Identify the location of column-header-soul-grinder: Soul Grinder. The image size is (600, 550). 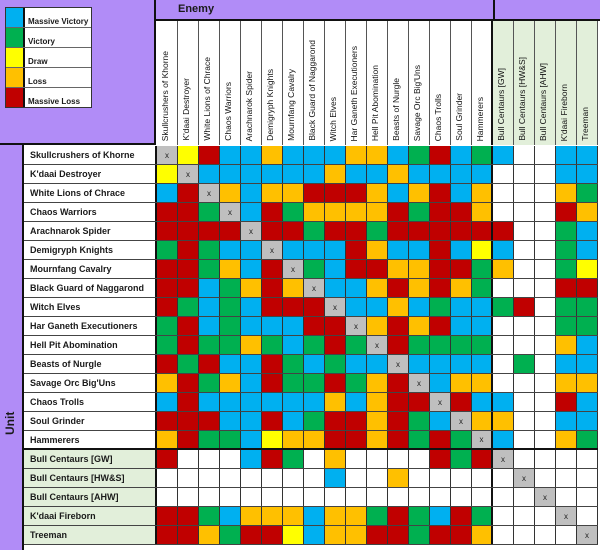
(461, 83).